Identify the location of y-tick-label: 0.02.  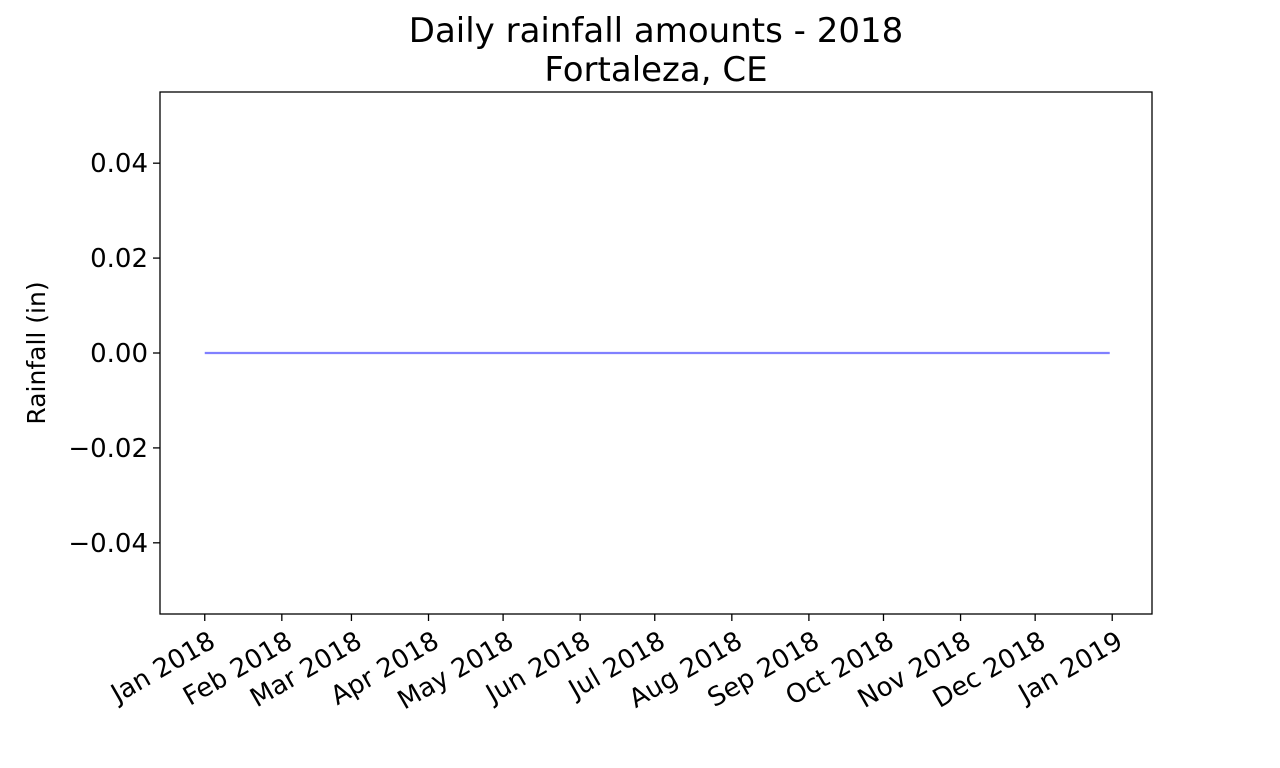
(119, 259).